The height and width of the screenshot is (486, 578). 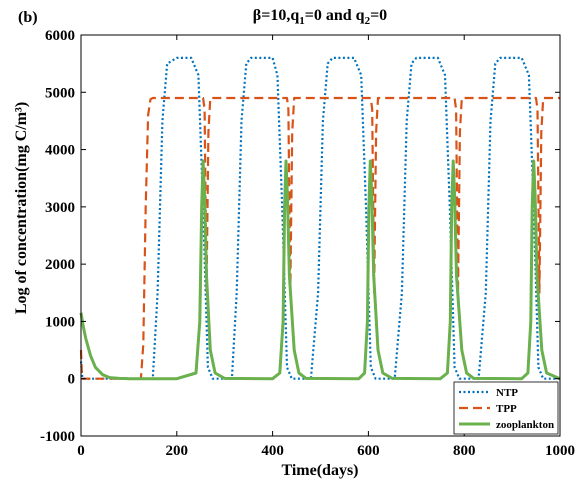 What do you see at coordinates (560, 451) in the screenshot?
I see `x-tick-label: 1000` at bounding box center [560, 451].